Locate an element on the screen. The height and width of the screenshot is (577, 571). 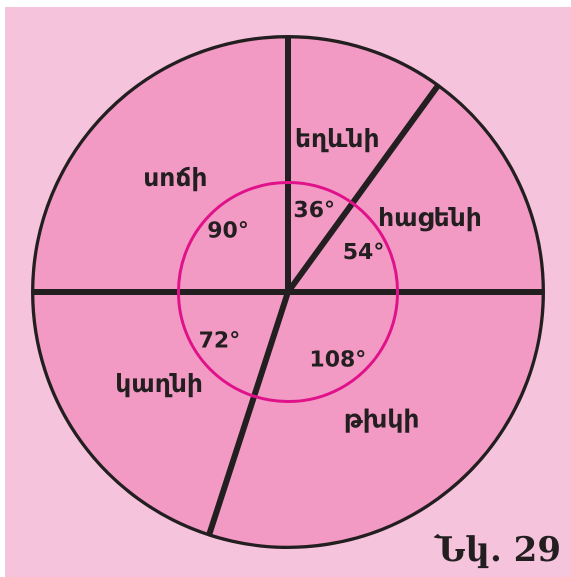
slice-label: հացենի is located at coordinates (430, 217).